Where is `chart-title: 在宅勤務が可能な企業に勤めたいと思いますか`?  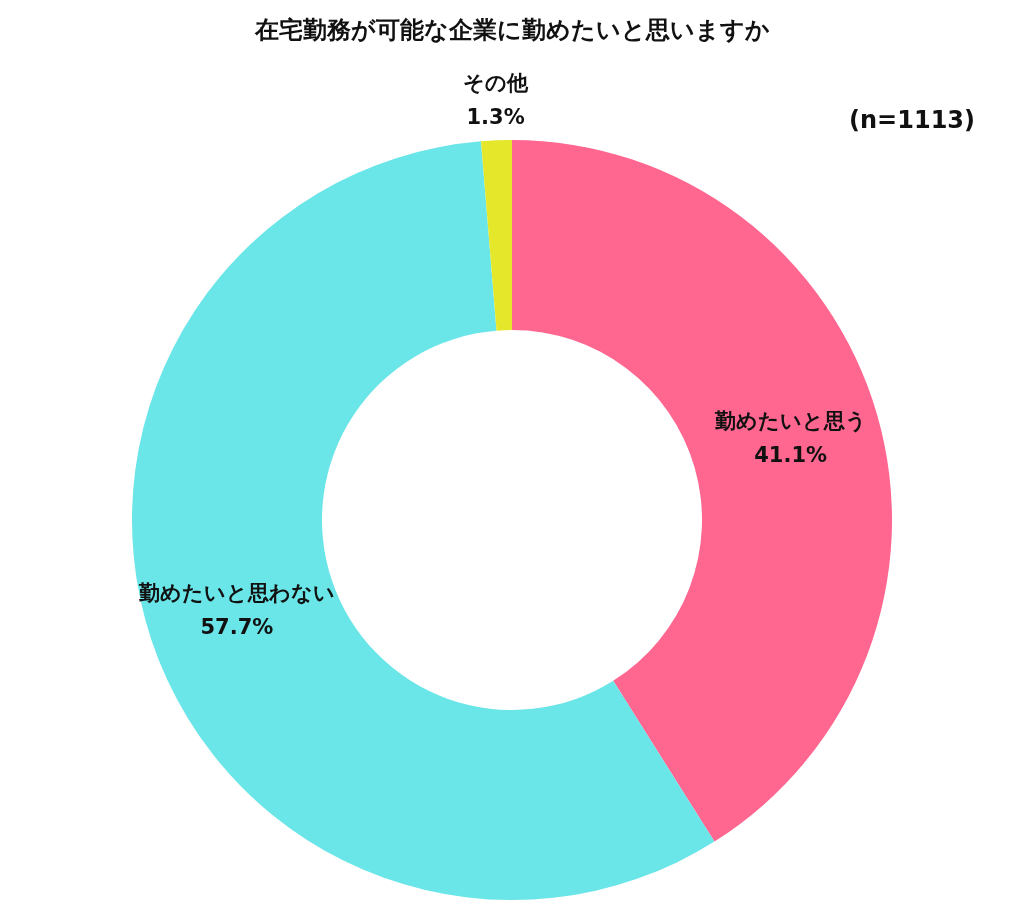
chart-title: 在宅勤務が可能な企業に勤めたいと思いますか is located at coordinates (511, 30).